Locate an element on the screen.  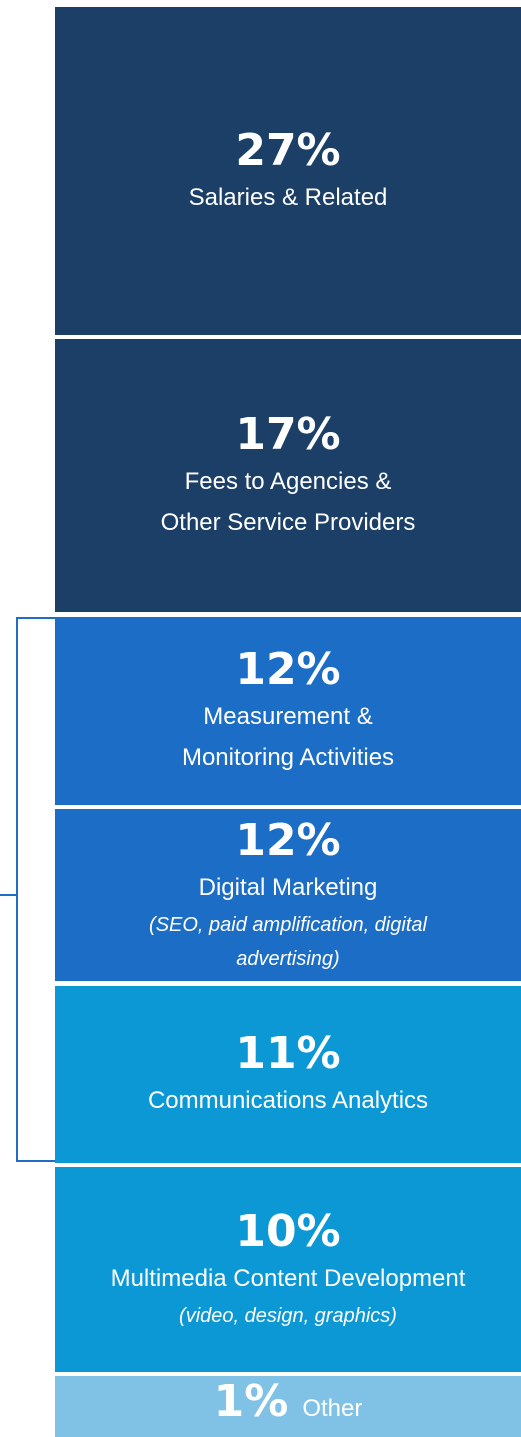
segment: 1% Other is located at coordinates (288, 1406).